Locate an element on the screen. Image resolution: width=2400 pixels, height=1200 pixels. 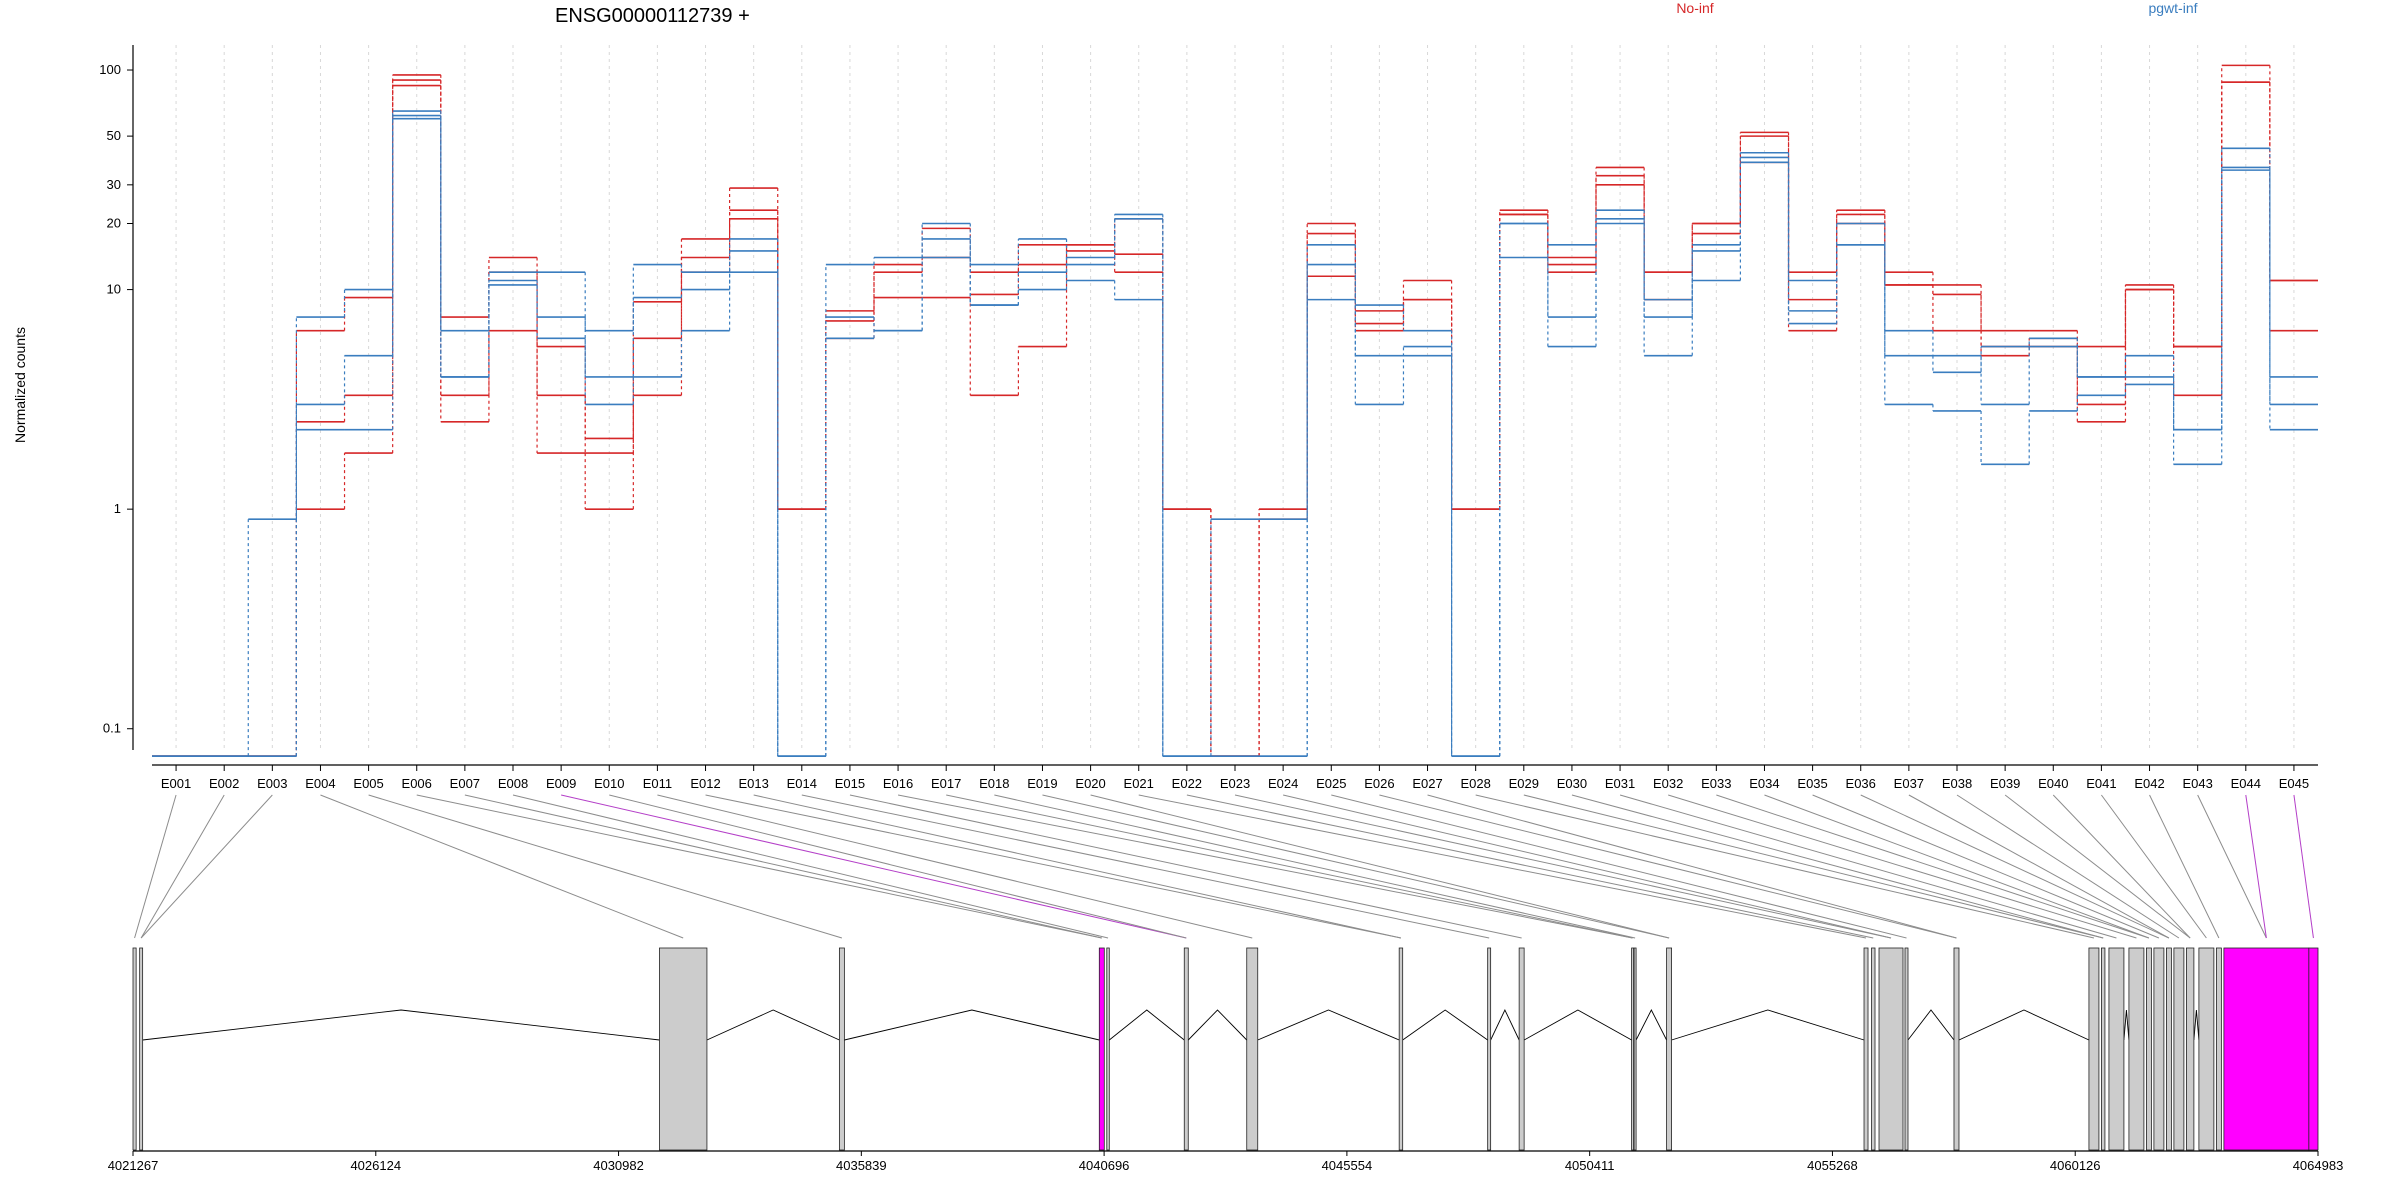
legend-entry-pgwt-inf: pgwt-inf is located at coordinates (2172, 8).